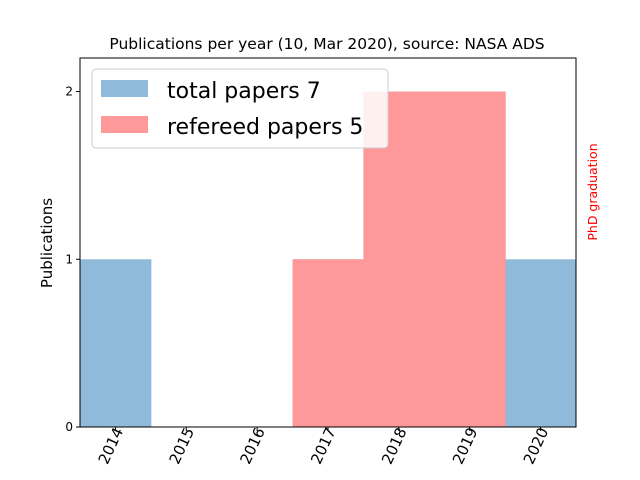 The image size is (640, 480). What do you see at coordinates (465, 446) in the screenshot?
I see `x-tick-label-2019: 2019` at bounding box center [465, 446].